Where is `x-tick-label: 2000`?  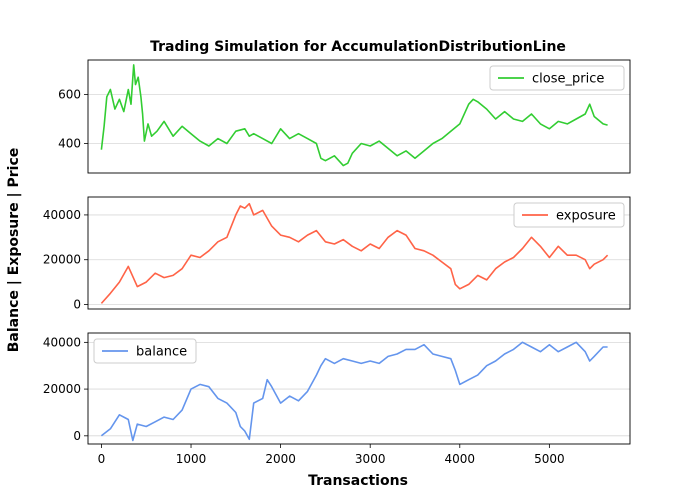
x-tick-label: 2000 is located at coordinates (280, 459).